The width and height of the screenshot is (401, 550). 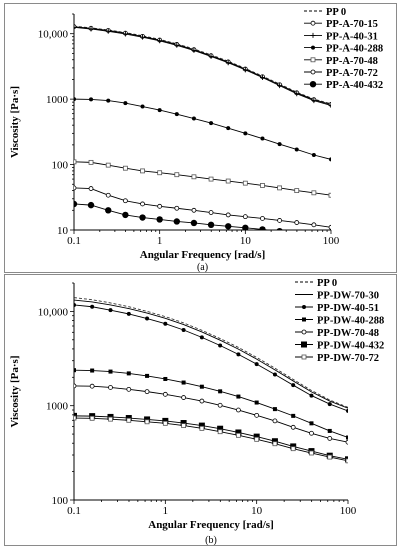 What do you see at coordinates (352, 73) in the screenshot?
I see `legend-label: PP-A-70-72` at bounding box center [352, 73].